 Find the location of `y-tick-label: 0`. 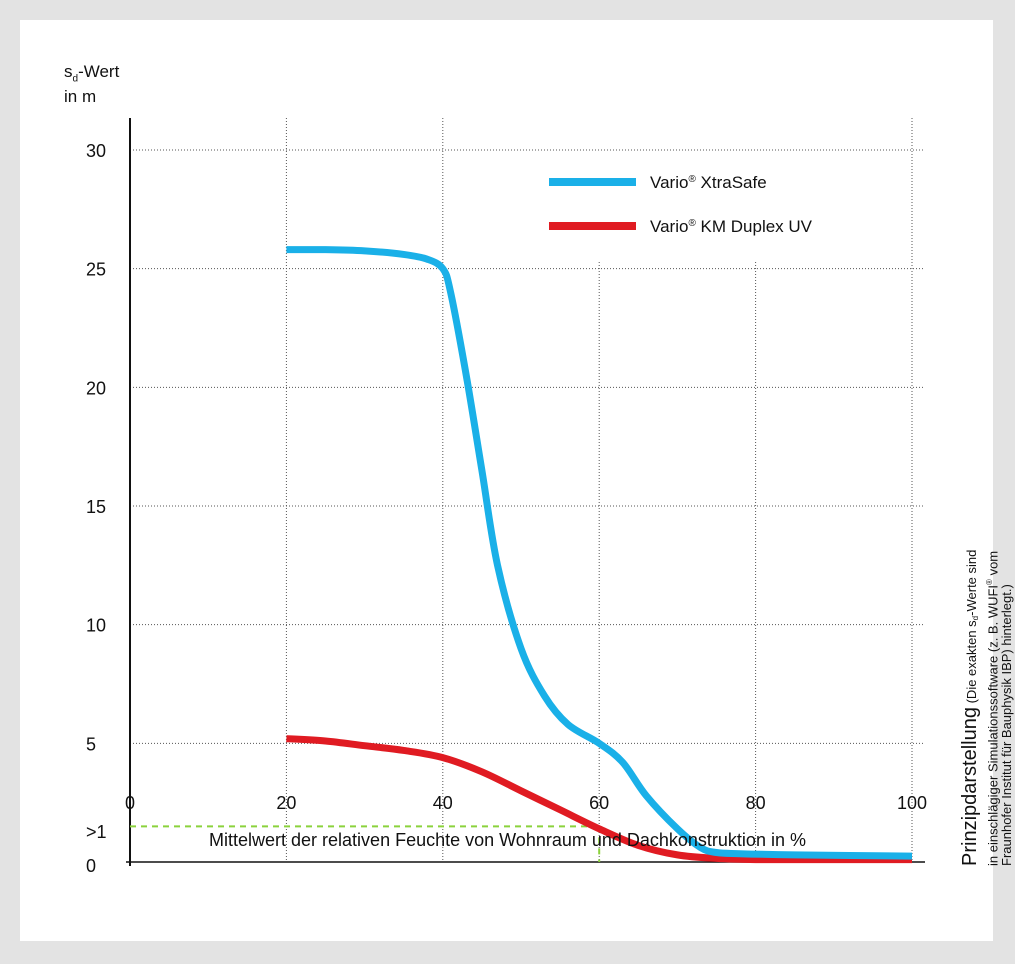

y-tick-label: 0 is located at coordinates (91, 866).